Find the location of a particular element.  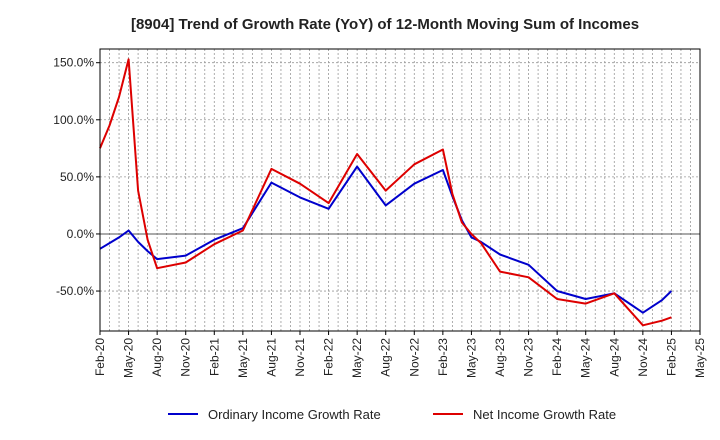

x-tick-label: Feb-21 is located at coordinates (214, 357).